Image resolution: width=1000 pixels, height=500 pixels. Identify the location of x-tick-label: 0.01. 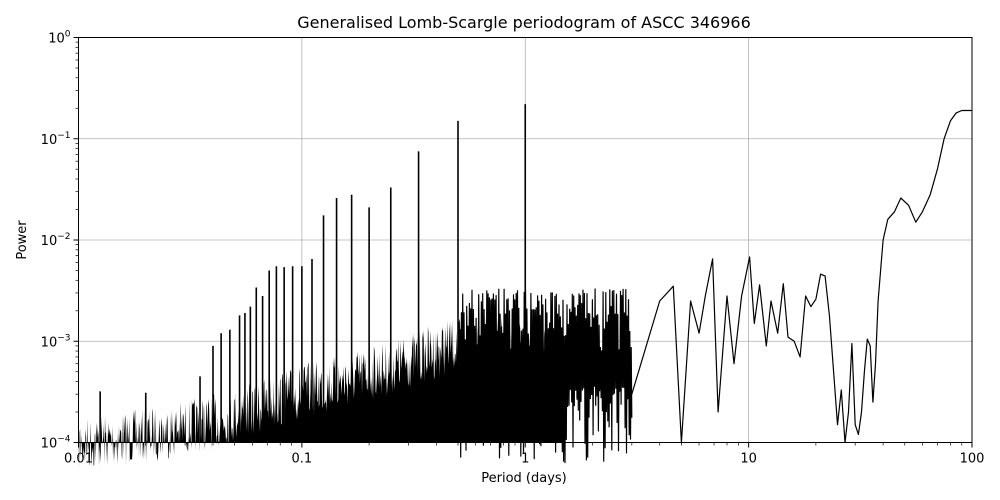
(78, 459).